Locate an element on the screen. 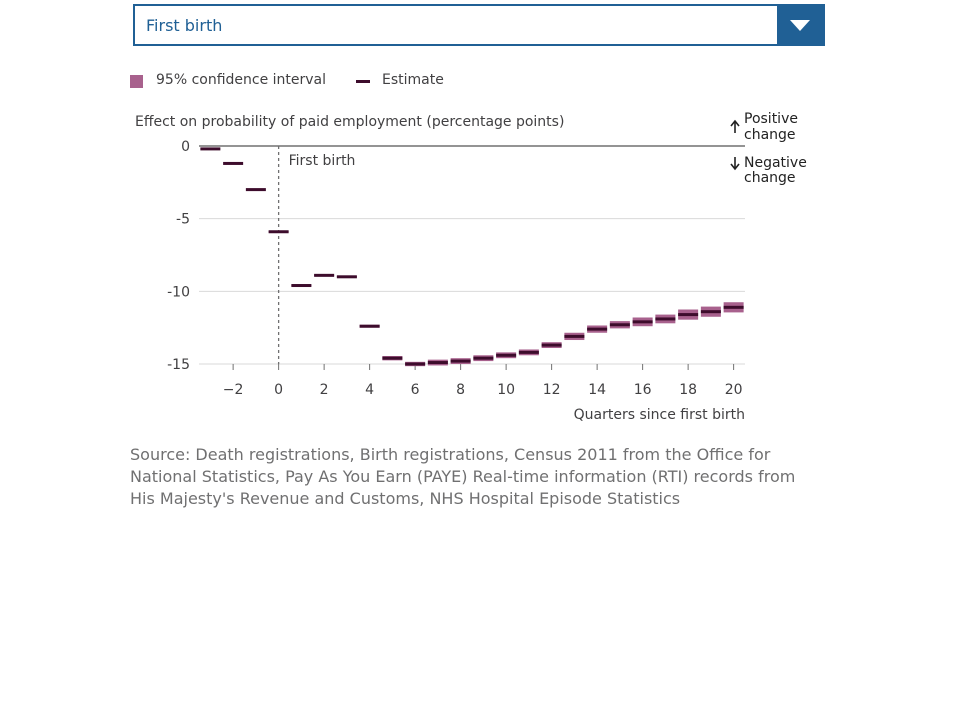 This screenshot has width=960, height=720. positive-change-line2: change is located at coordinates (770, 135).